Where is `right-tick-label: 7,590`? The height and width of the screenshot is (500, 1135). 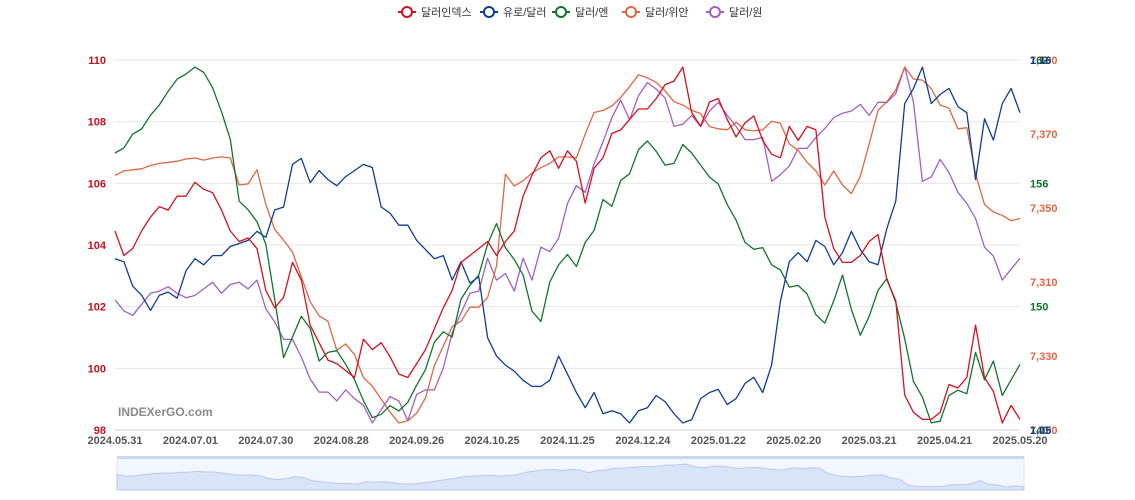
right-tick-label: 7,590 is located at coordinates (1044, 61).